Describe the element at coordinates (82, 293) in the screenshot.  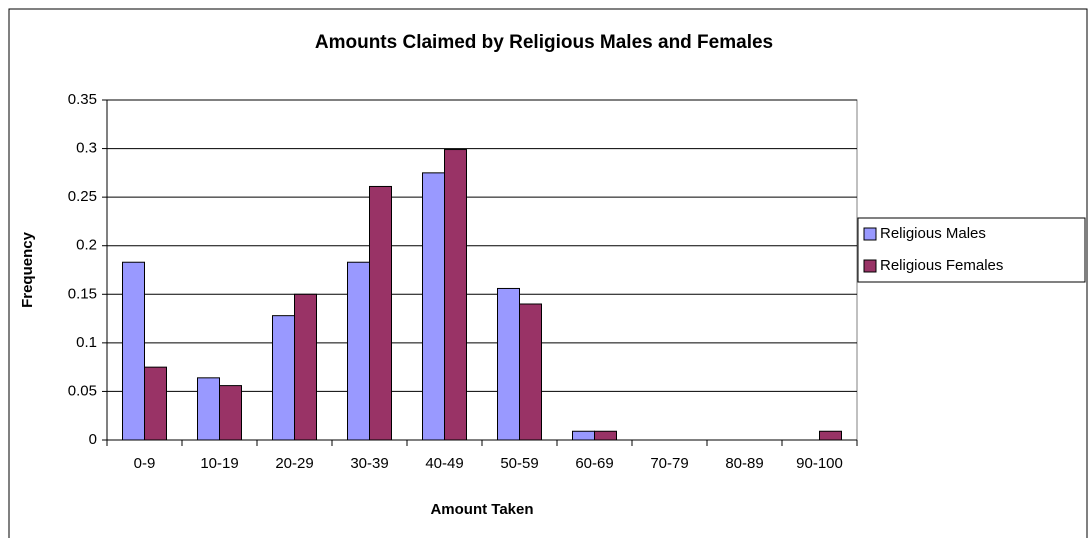
I see `y-tick-label: 0.15` at that location.